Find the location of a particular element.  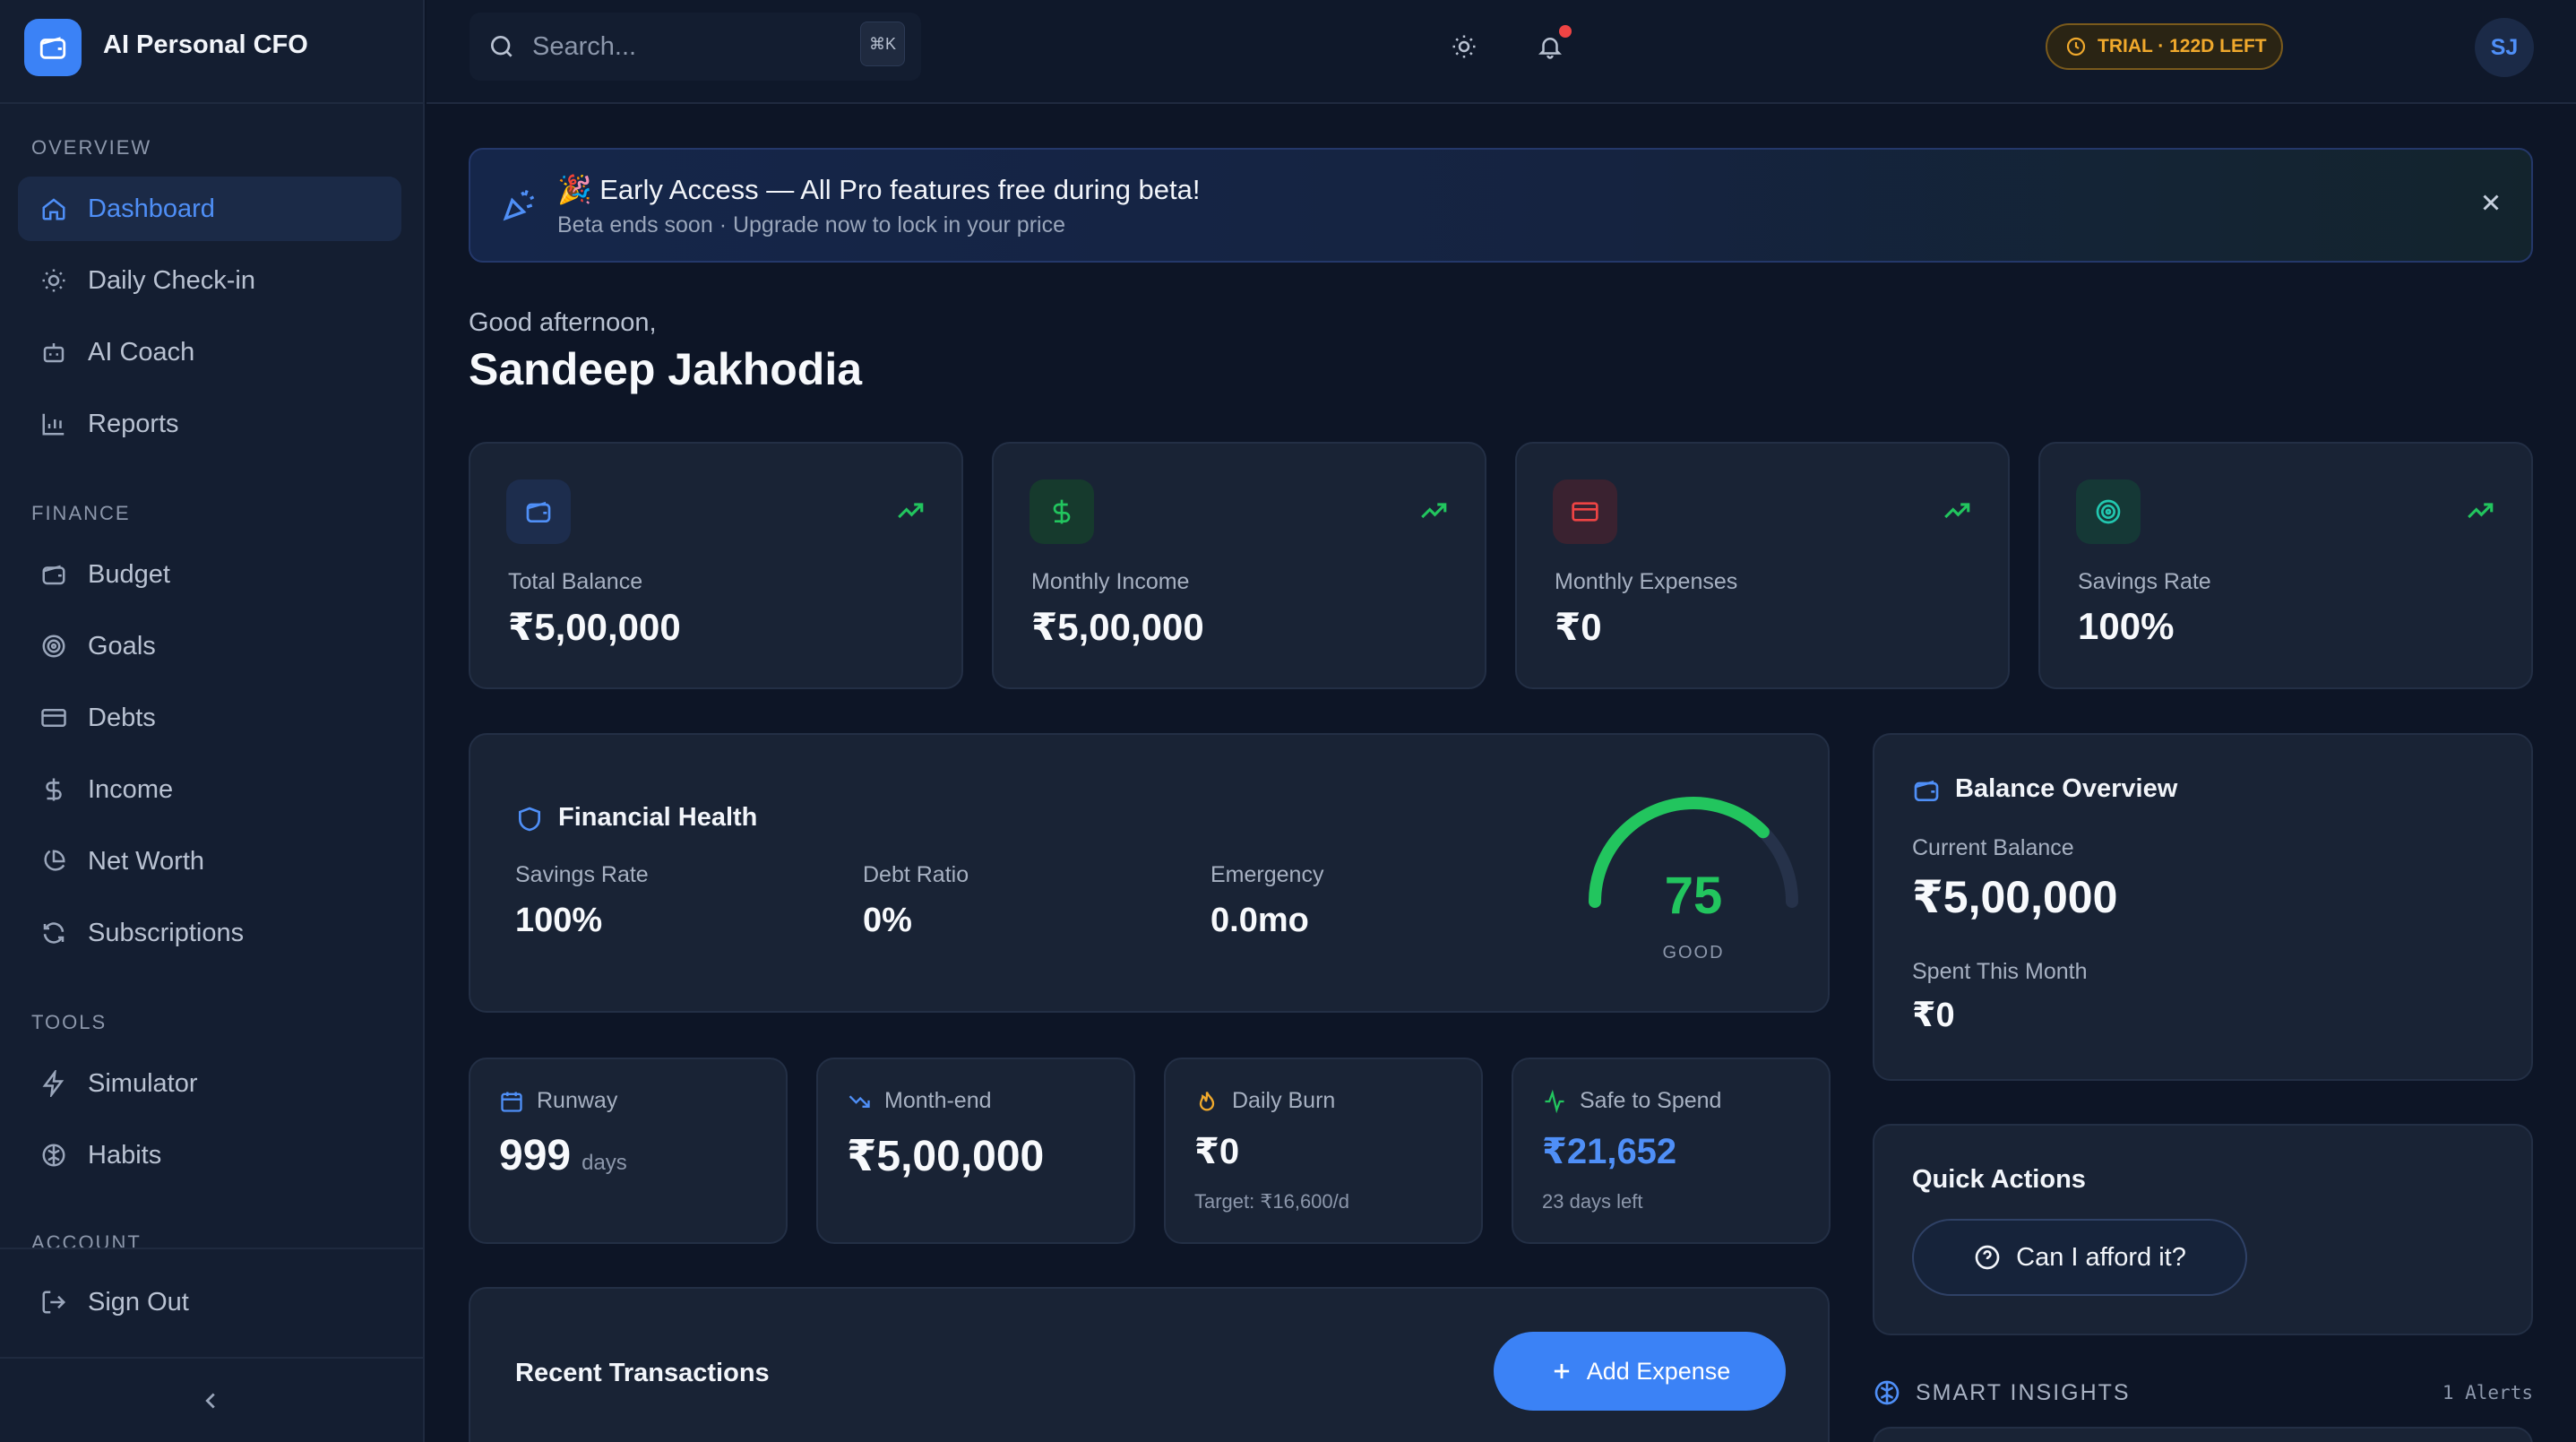

sidebar-item-daily-check-in: Daily Check-in is located at coordinates (210, 280).